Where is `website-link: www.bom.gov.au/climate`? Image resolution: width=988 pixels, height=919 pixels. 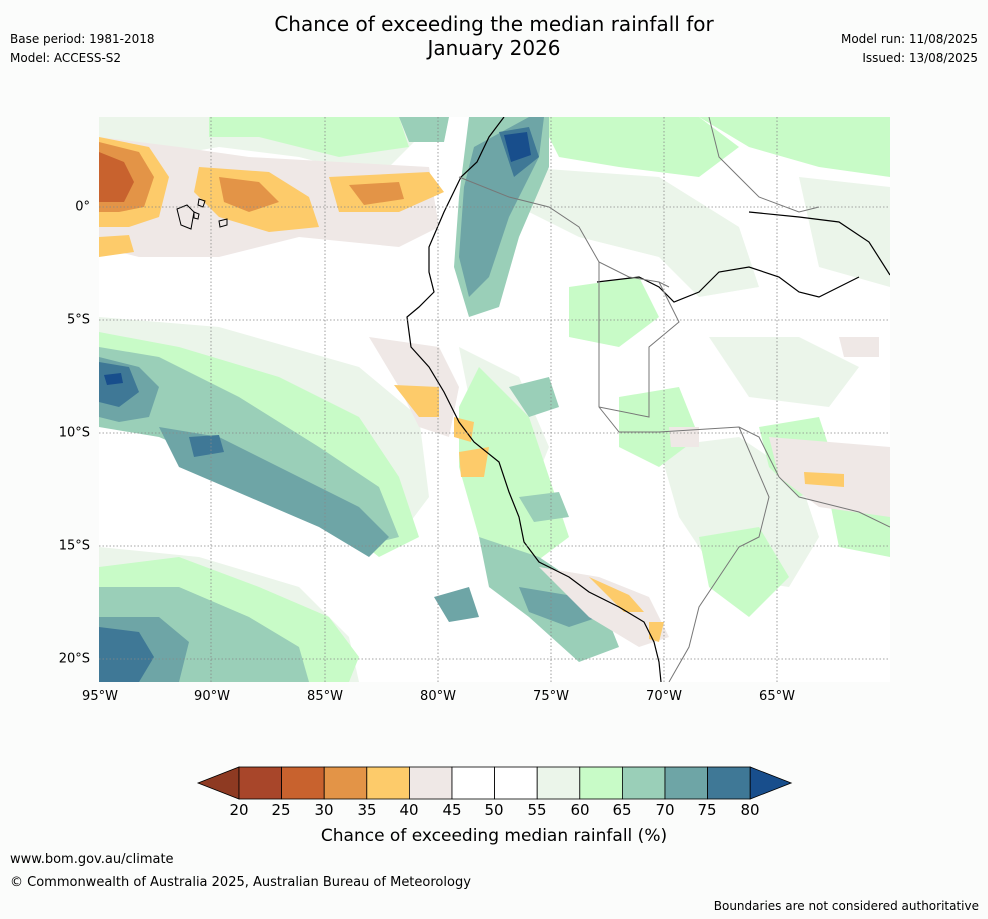
website-link: www.bom.gov.au/climate is located at coordinates (92, 859).